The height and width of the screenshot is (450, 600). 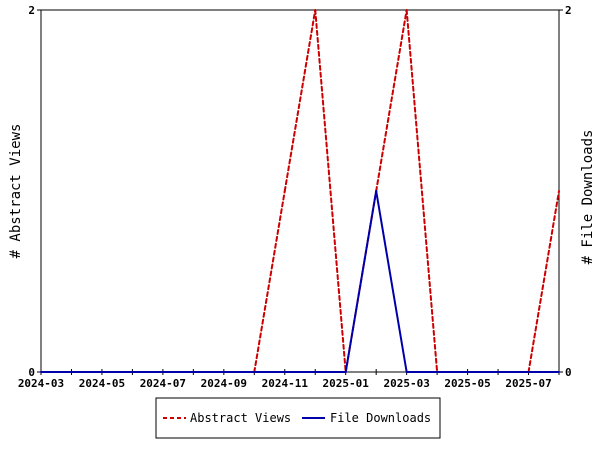 What do you see at coordinates (467, 383) in the screenshot?
I see `x-tick-label: 2025-05` at bounding box center [467, 383].